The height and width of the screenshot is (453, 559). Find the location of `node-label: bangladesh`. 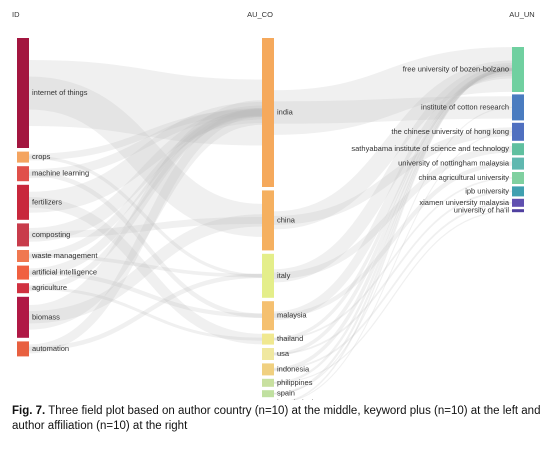

node-label: bangladesh is located at coordinates (296, 399).